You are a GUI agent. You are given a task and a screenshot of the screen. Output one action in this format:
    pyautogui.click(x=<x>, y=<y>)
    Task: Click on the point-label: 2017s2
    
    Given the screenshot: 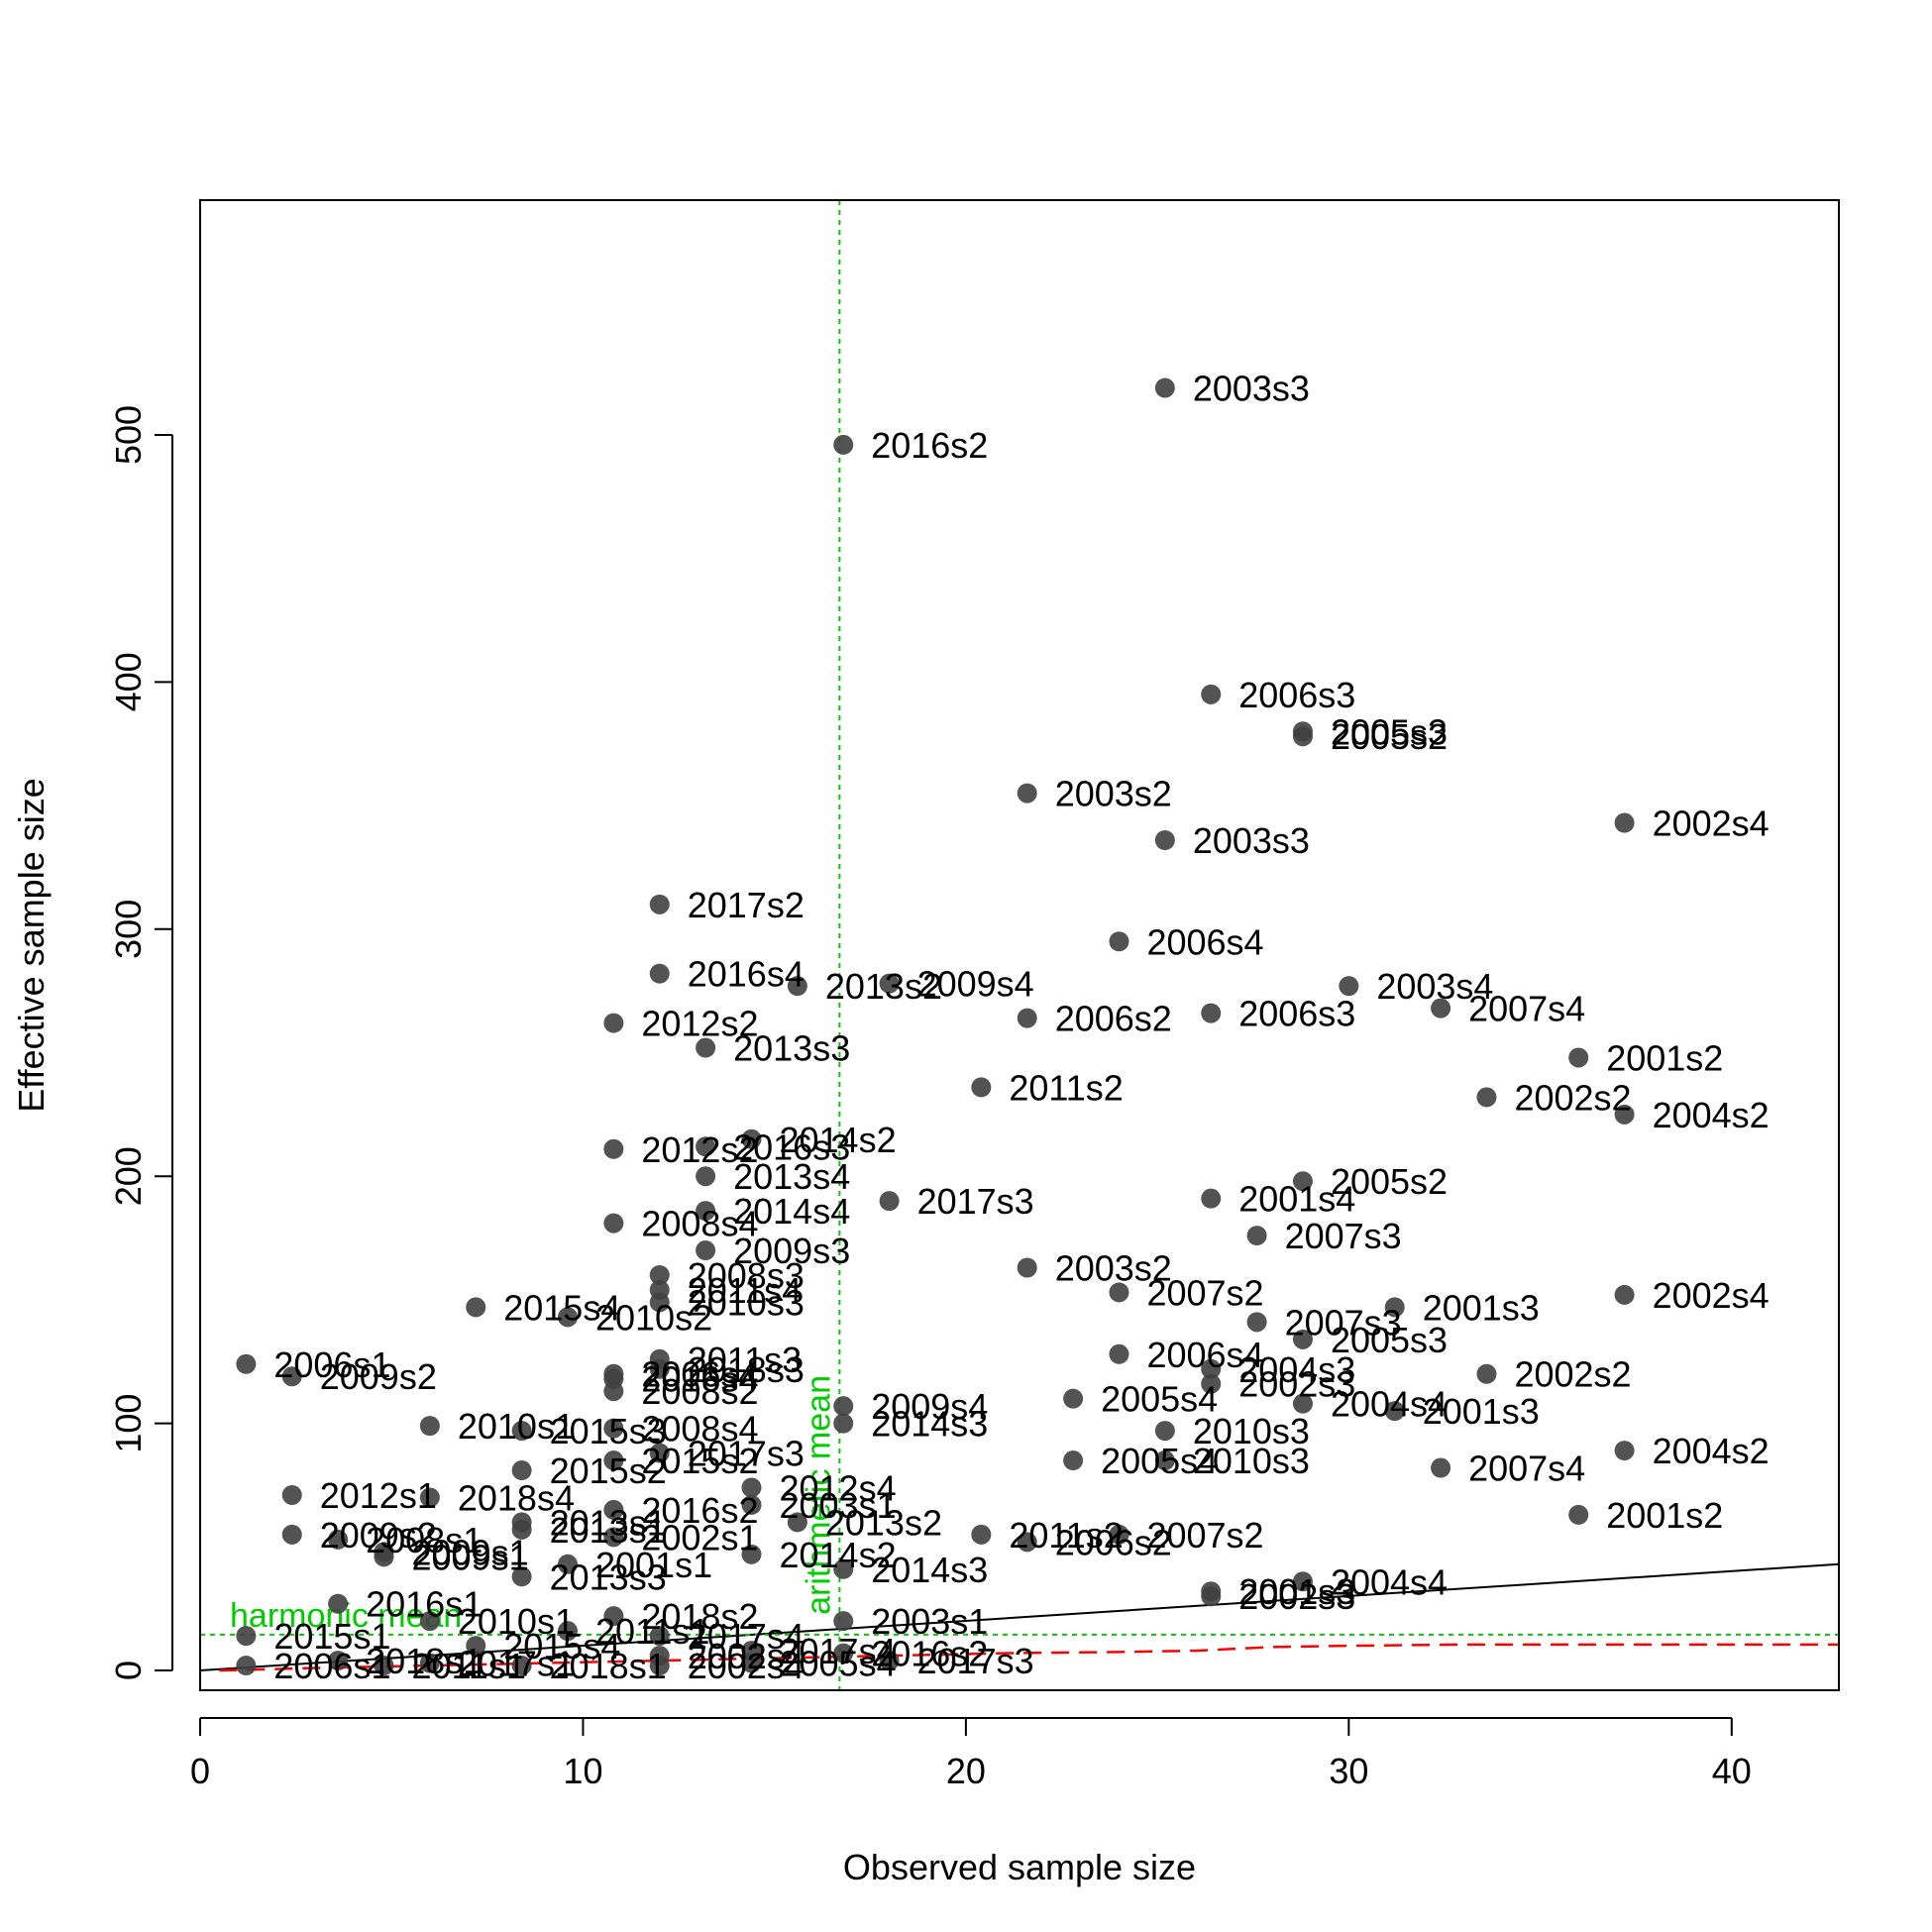 What is the action you would take?
    pyautogui.click(x=746, y=905)
    